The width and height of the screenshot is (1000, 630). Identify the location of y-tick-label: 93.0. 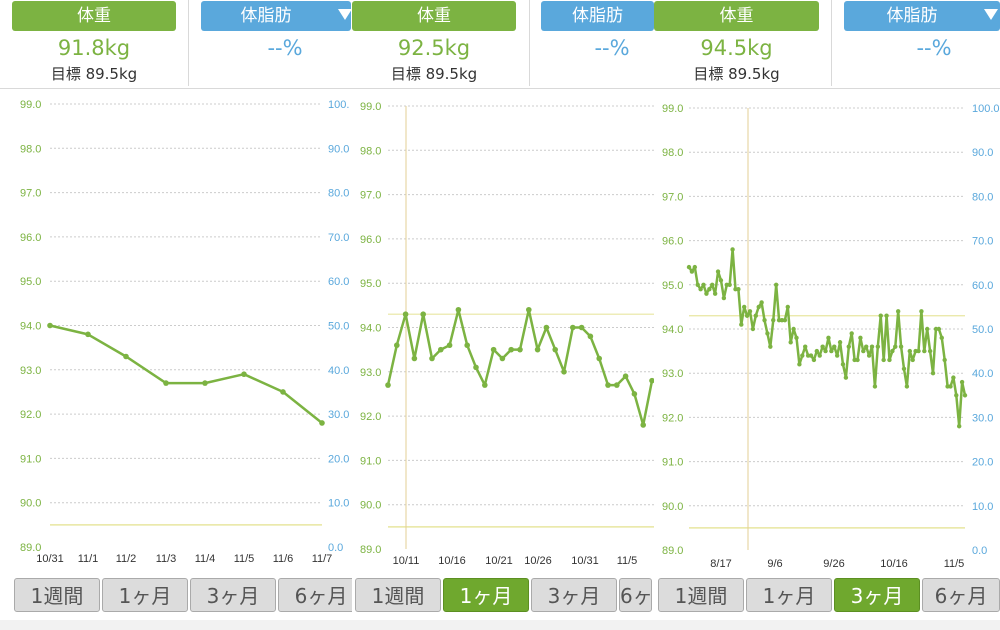
(370, 373).